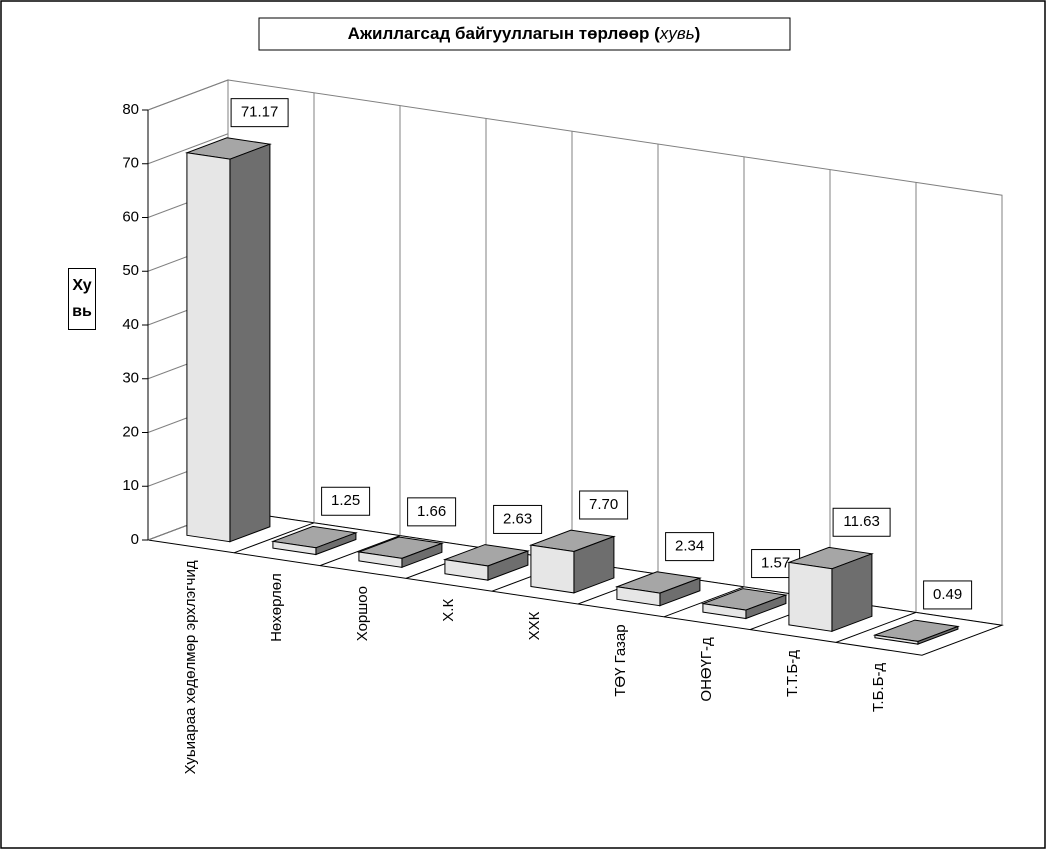 Image resolution: width=1047 pixels, height=850 pixels. What do you see at coordinates (130, 109) in the screenshot?
I see `y-tick-label: 80` at bounding box center [130, 109].